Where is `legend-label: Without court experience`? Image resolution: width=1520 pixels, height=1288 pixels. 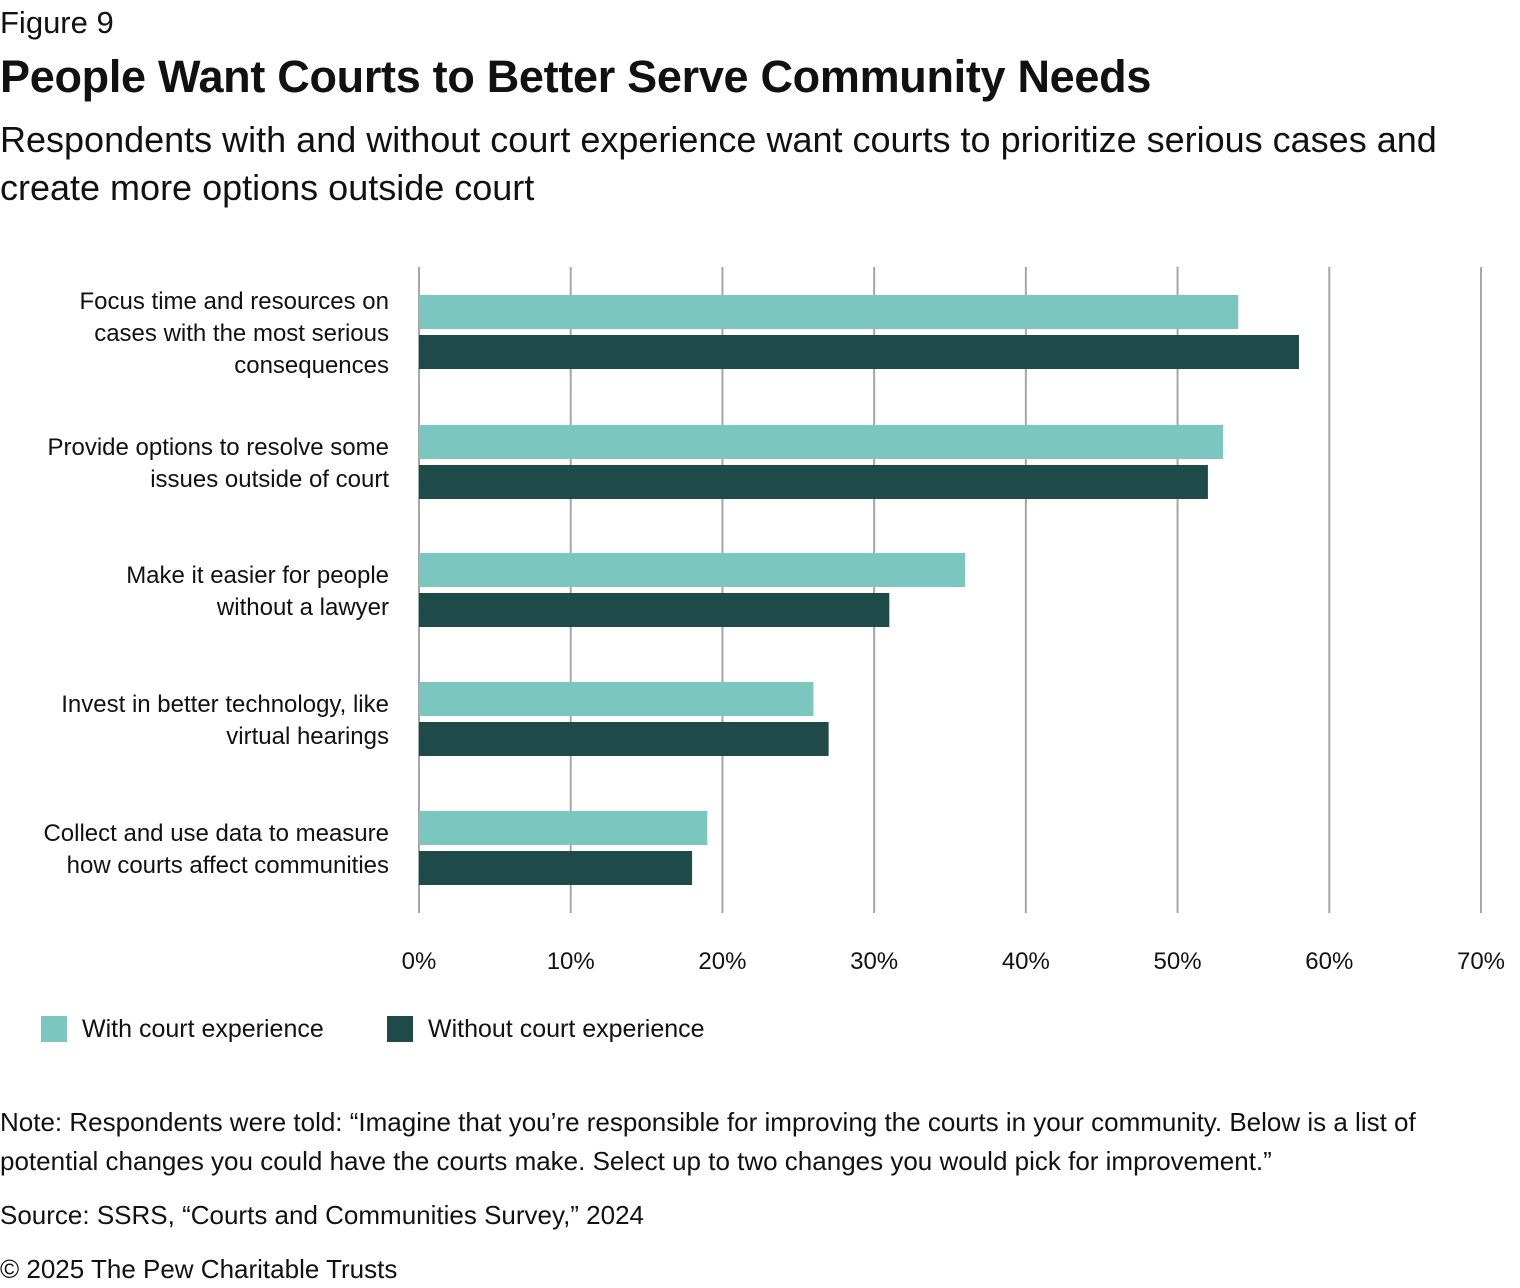 legend-label: Without court experience is located at coordinates (566, 1029).